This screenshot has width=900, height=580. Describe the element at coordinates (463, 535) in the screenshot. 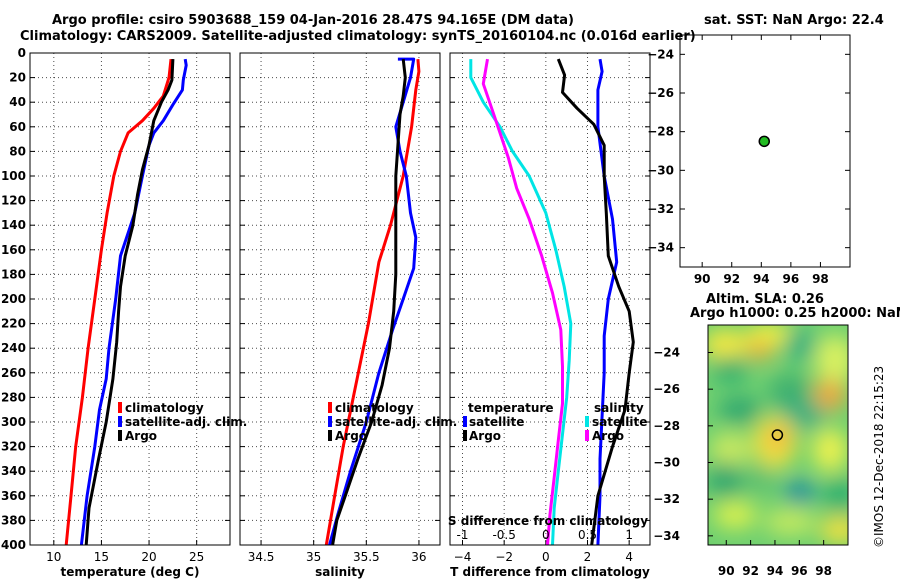

I see `differences-s-tick-label: -1` at that location.